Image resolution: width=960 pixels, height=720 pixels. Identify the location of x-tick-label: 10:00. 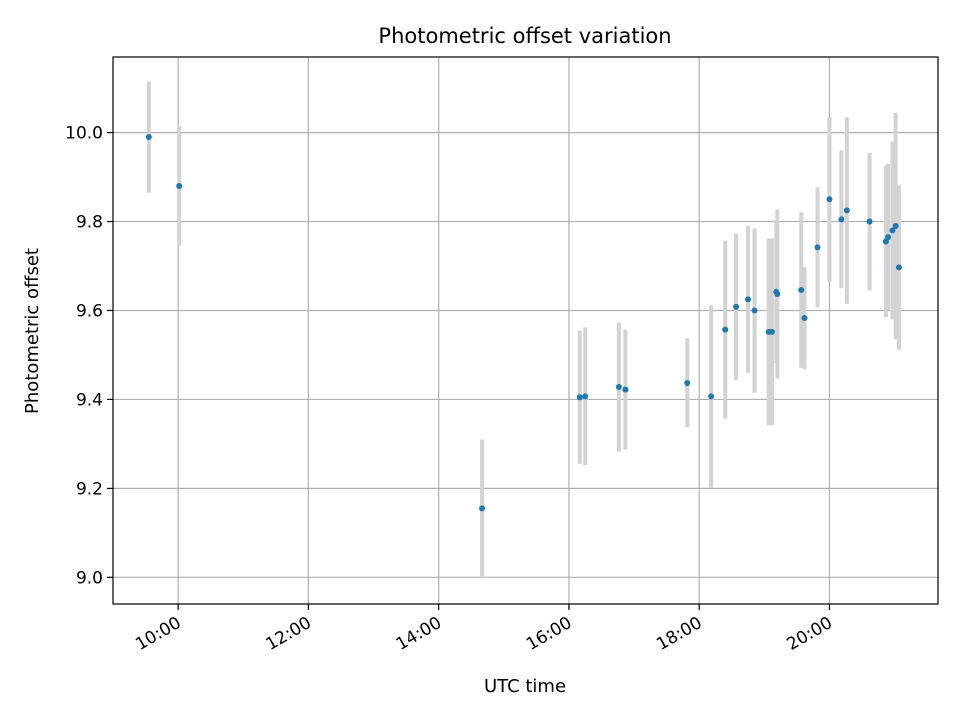
(158, 634).